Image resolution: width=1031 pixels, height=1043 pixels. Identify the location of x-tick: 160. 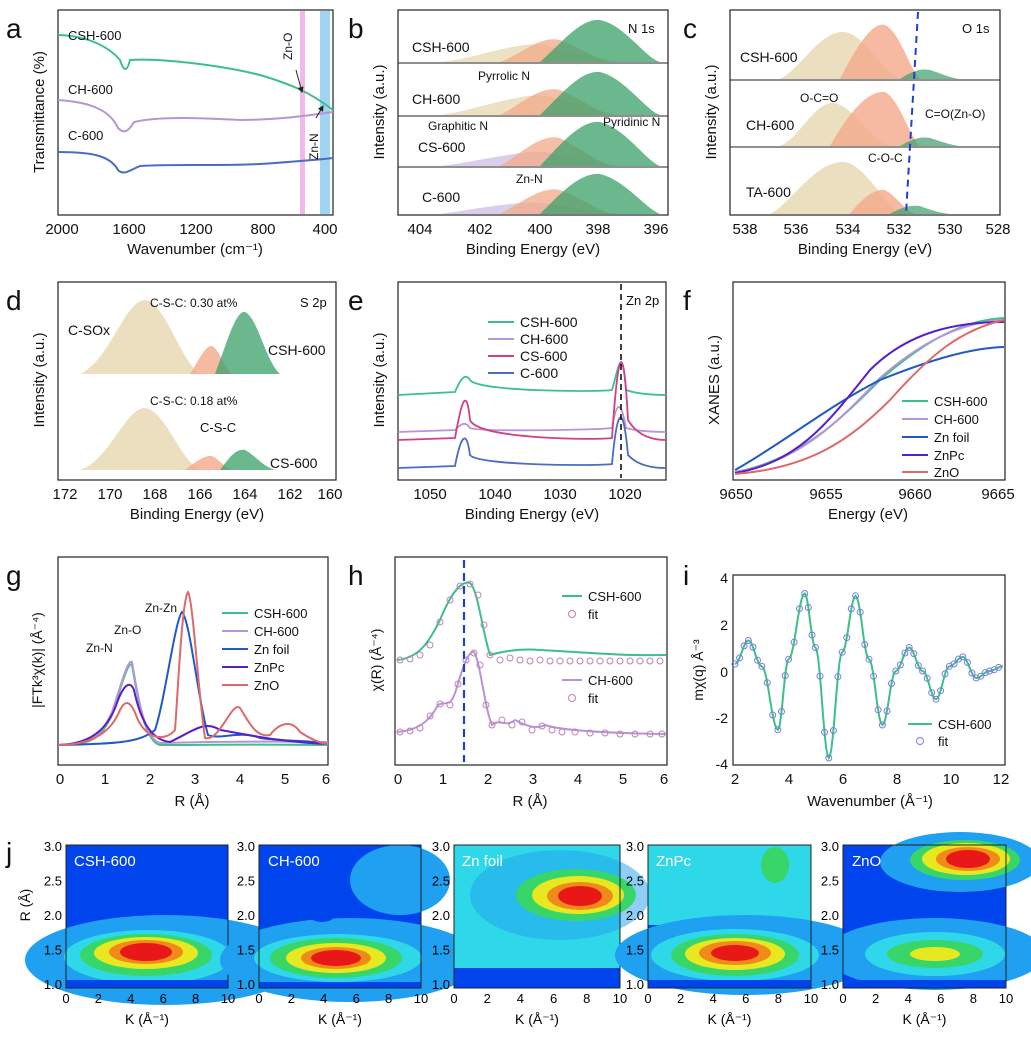
(329, 494).